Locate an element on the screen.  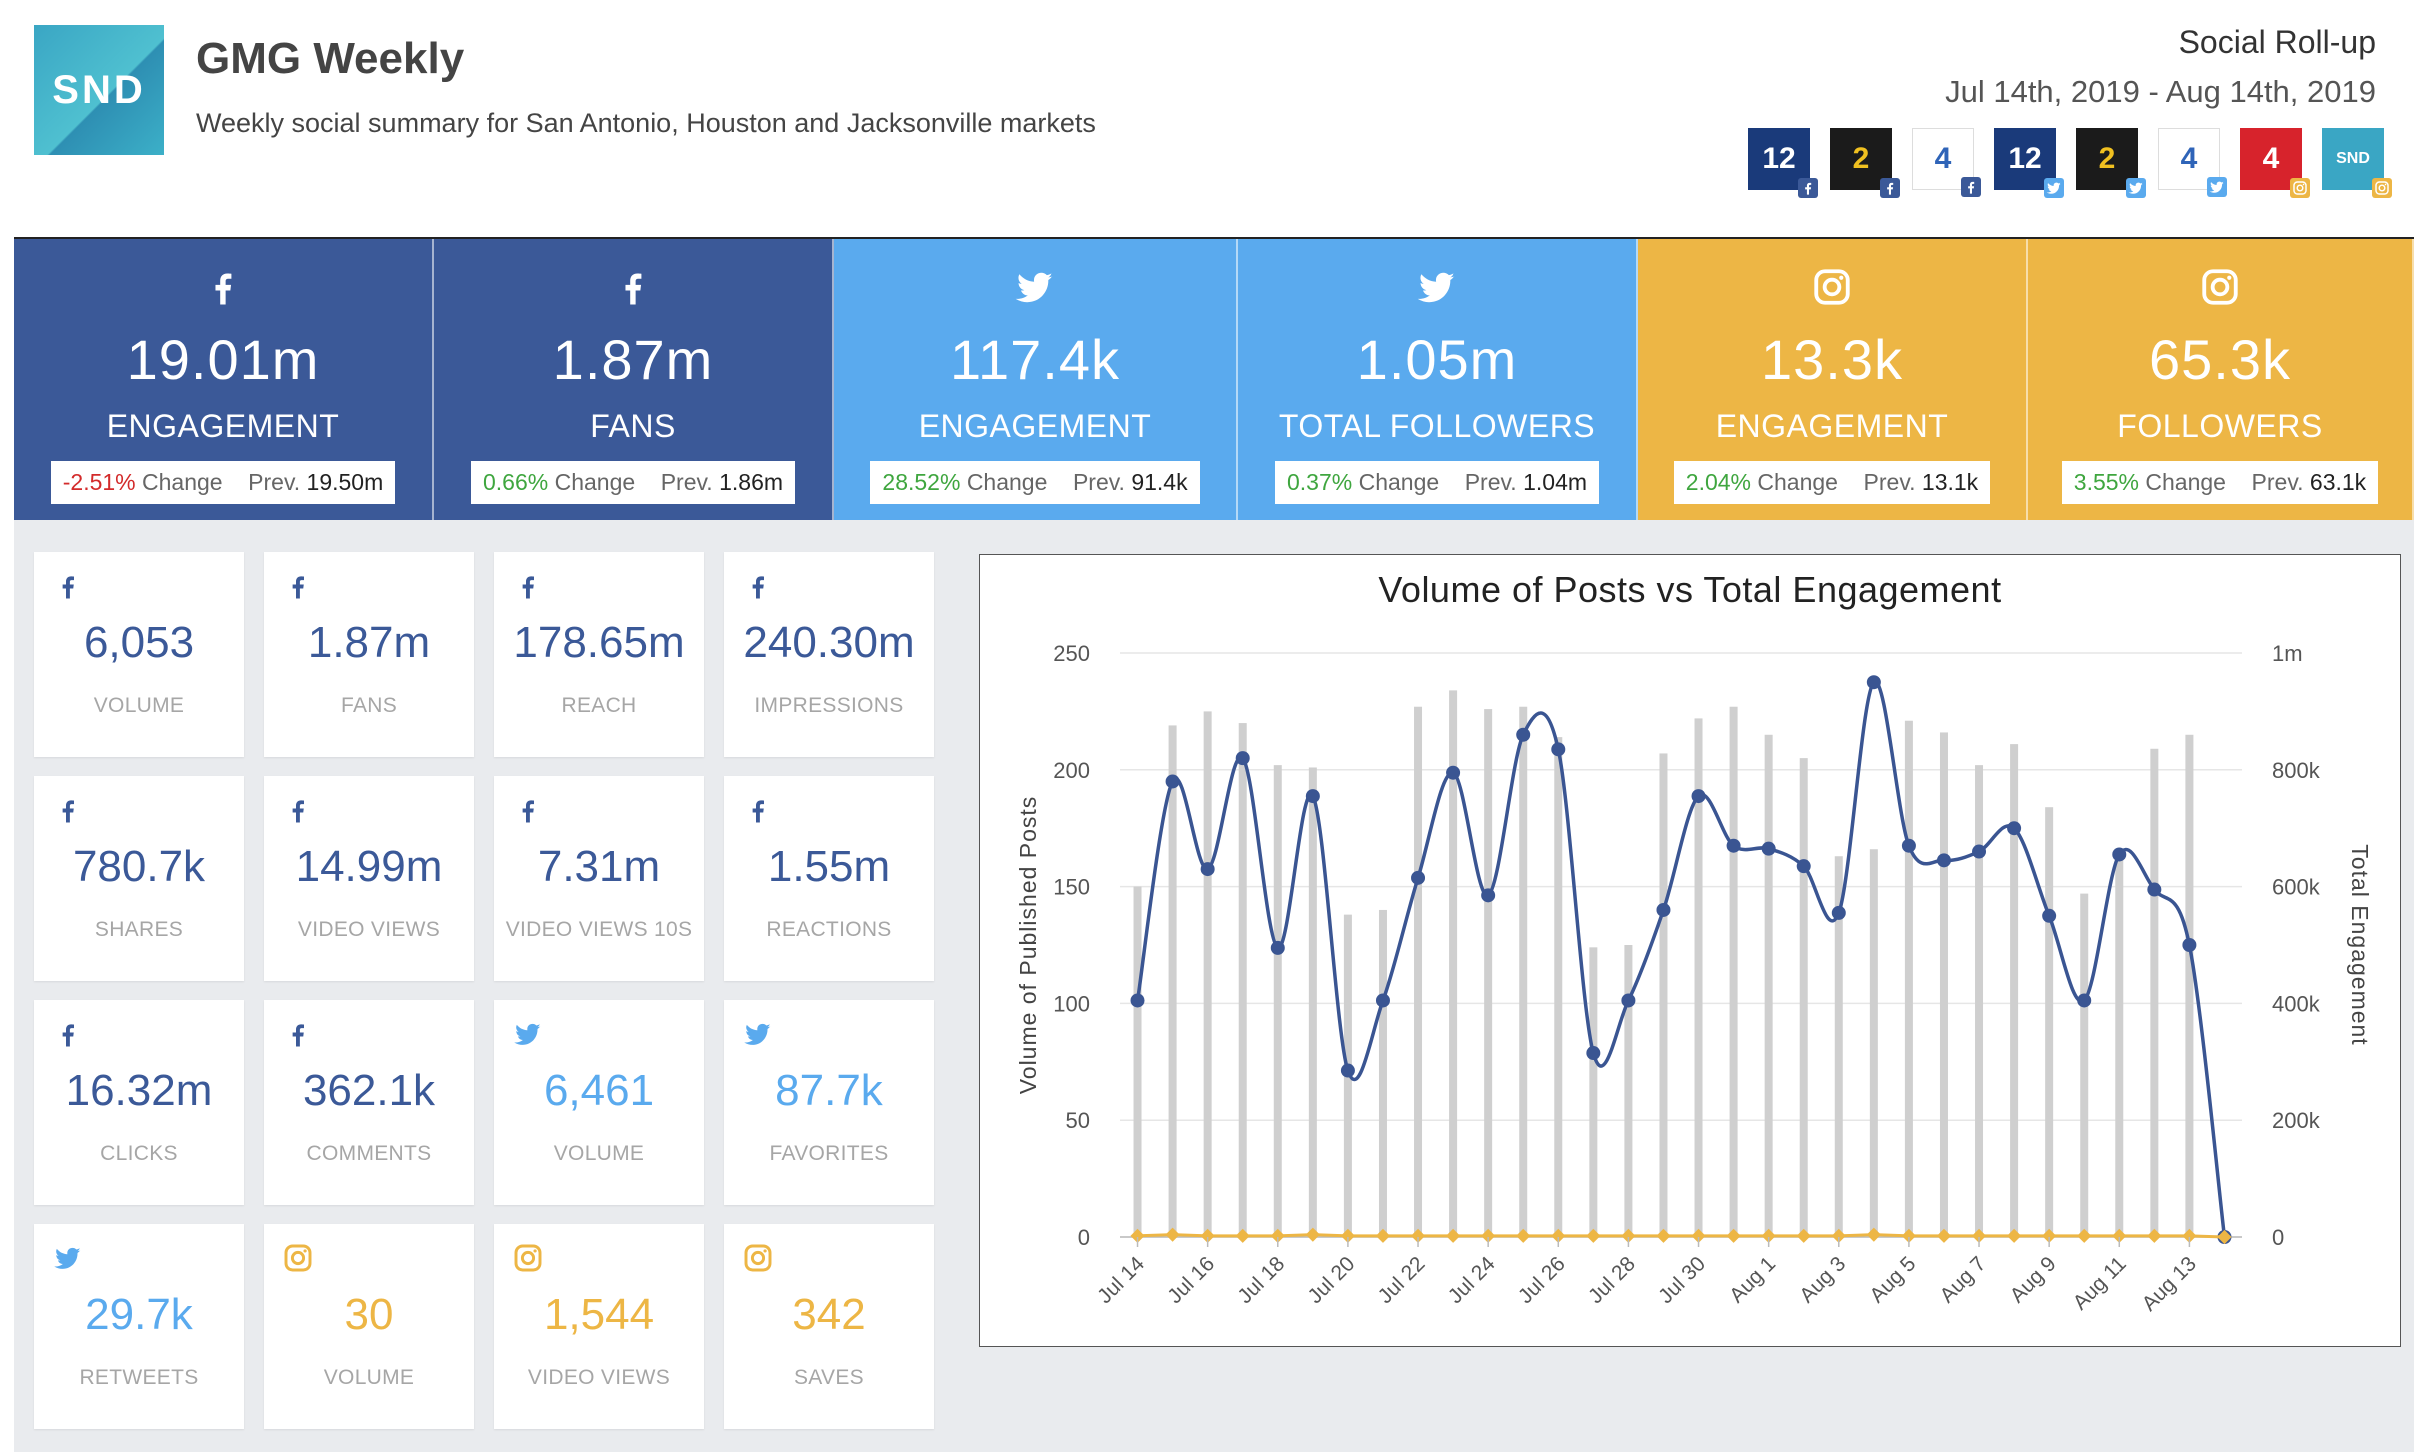
y2-tick-label: 800k is located at coordinates (2296, 770).